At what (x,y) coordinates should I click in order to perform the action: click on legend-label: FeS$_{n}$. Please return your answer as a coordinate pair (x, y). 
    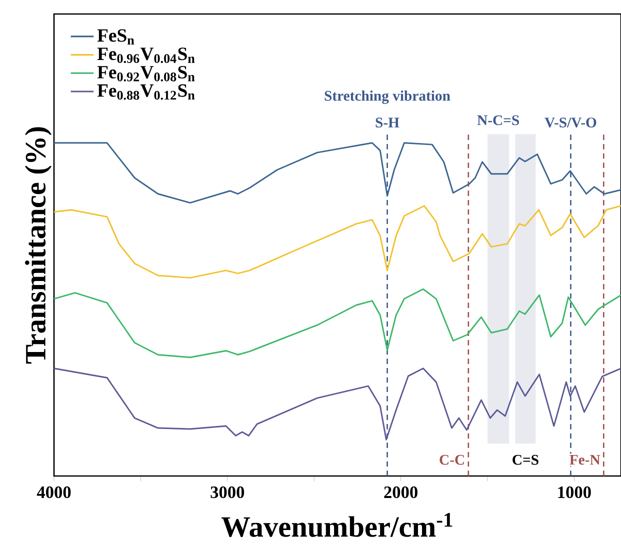
    Looking at the image, I should click on (115, 36).